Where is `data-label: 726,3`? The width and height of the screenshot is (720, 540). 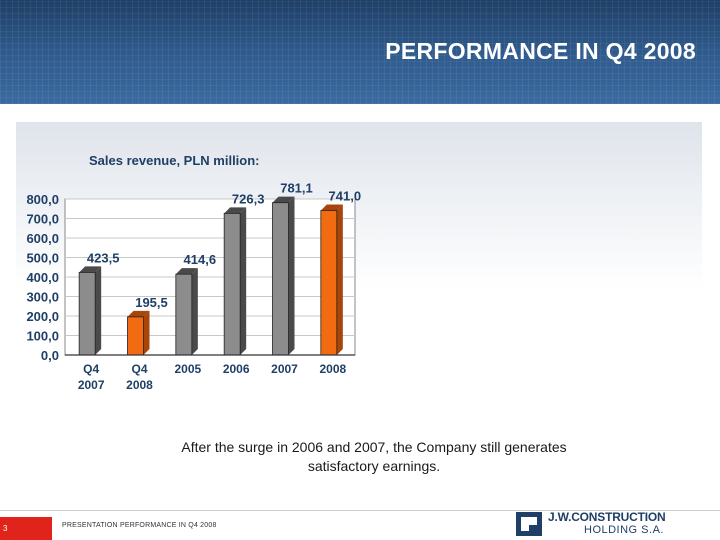
data-label: 726,3 is located at coordinates (248, 198).